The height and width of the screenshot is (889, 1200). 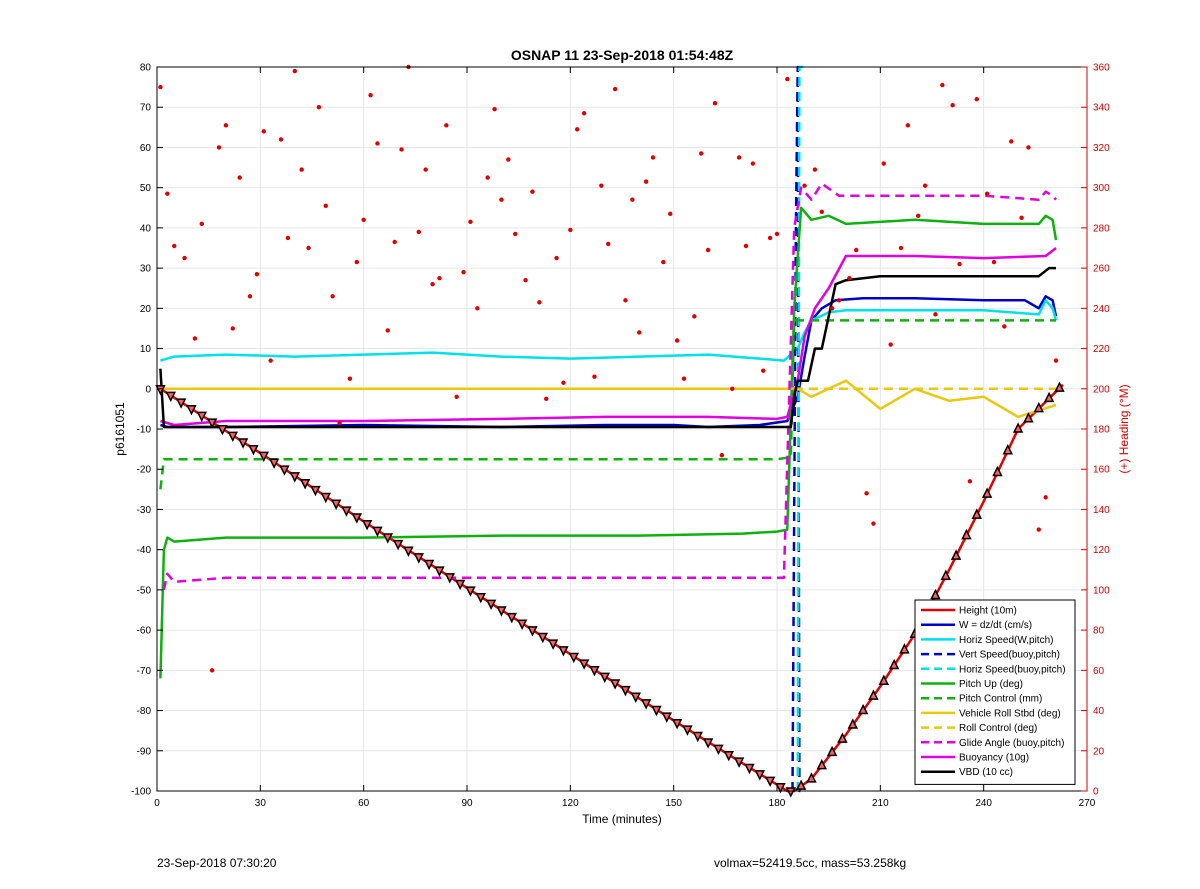 I want to click on y-tick-label: 70, so click(x=146, y=108).